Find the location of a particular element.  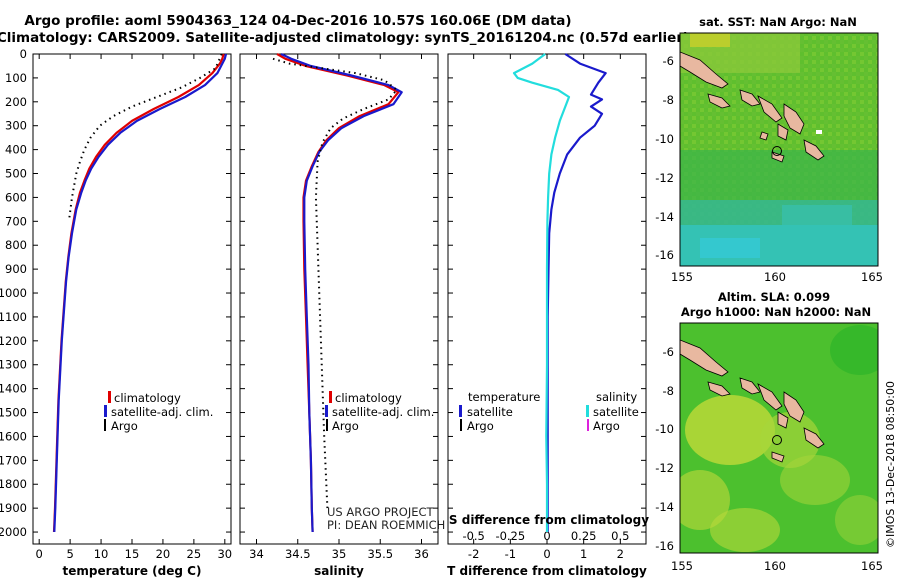

sst-map-xticks: 155 160 165 is located at coordinates (777, 277).